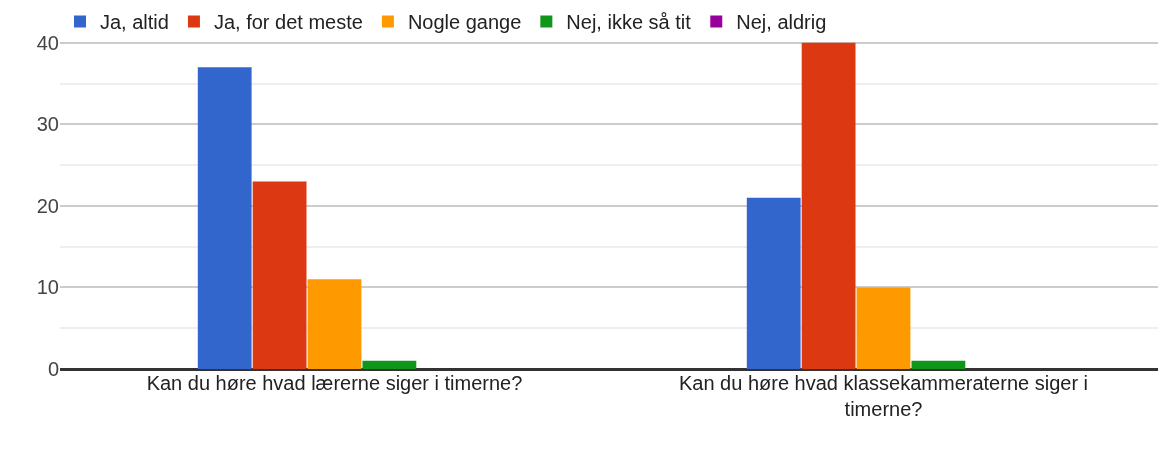 Image resolution: width=1164 pixels, height=449 pixels. Describe the element at coordinates (464, 22) in the screenshot. I see `legend-label: Nogle gange` at that location.